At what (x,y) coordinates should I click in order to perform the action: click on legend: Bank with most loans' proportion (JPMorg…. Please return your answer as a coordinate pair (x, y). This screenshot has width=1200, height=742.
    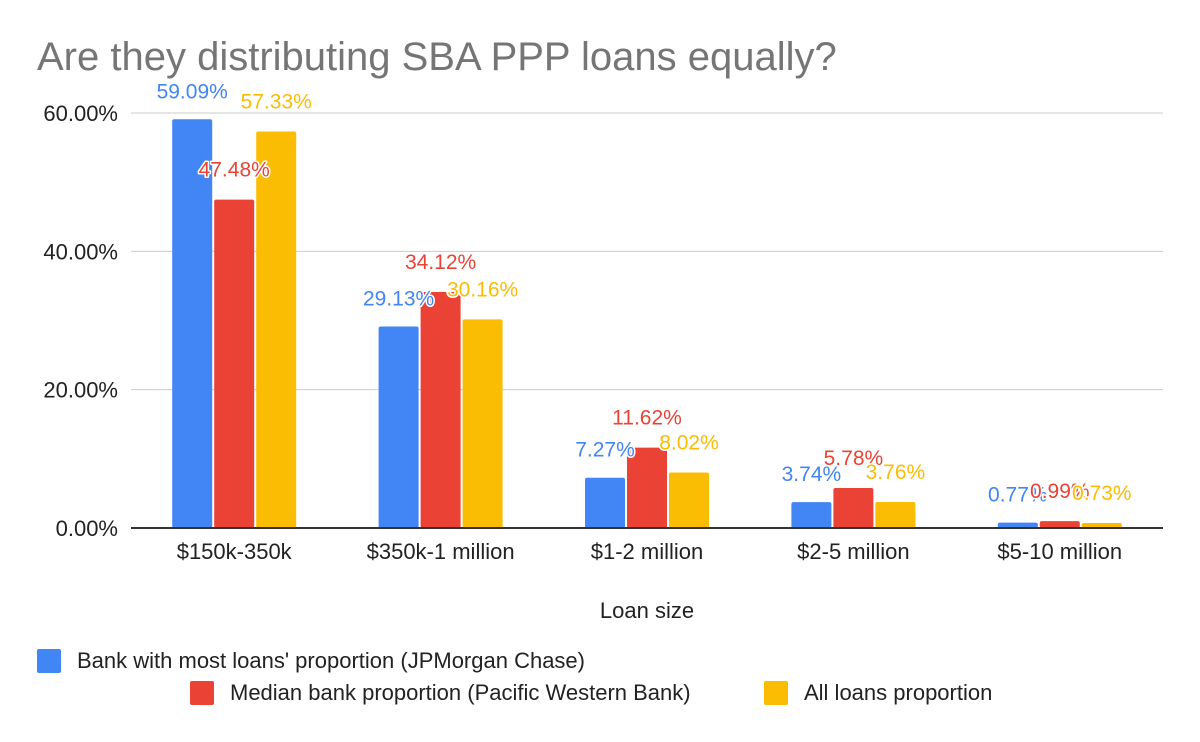
    Looking at the image, I should click on (514, 676).